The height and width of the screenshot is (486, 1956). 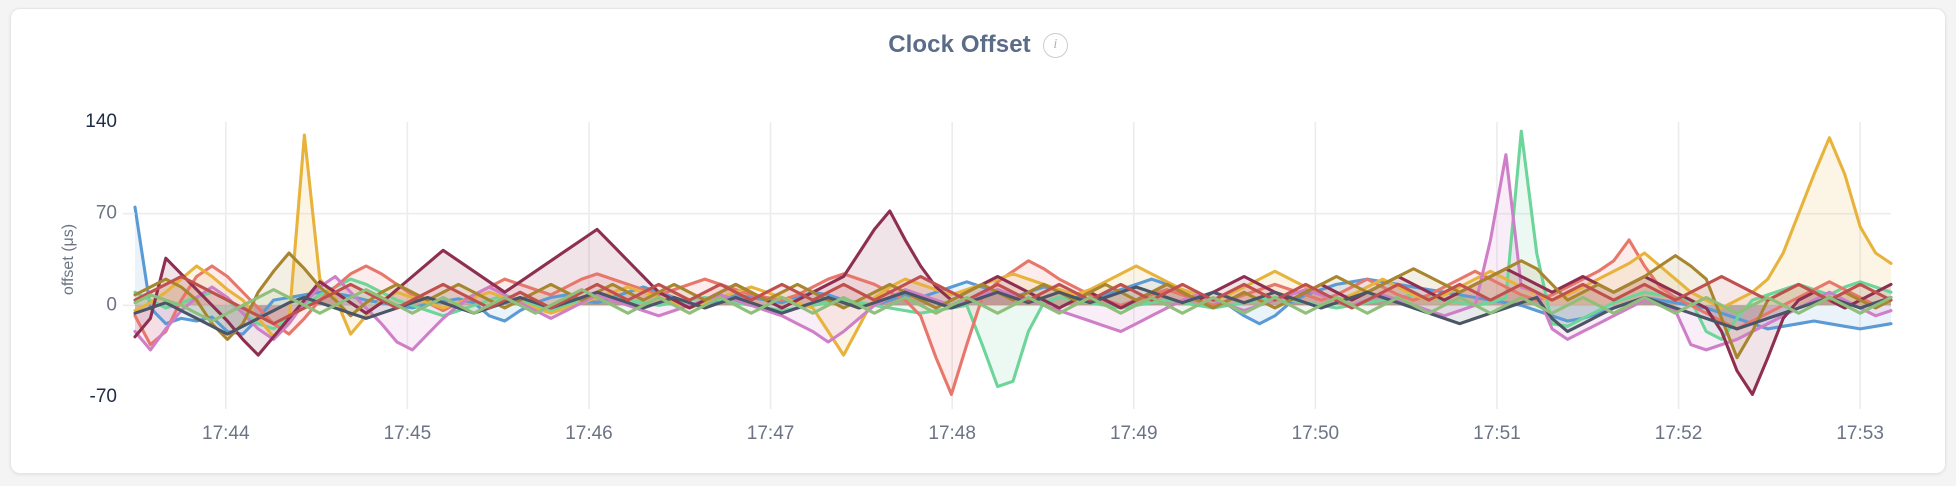 What do you see at coordinates (1860, 433) in the screenshot?
I see `x-tick-label-17:53: 17:53` at bounding box center [1860, 433].